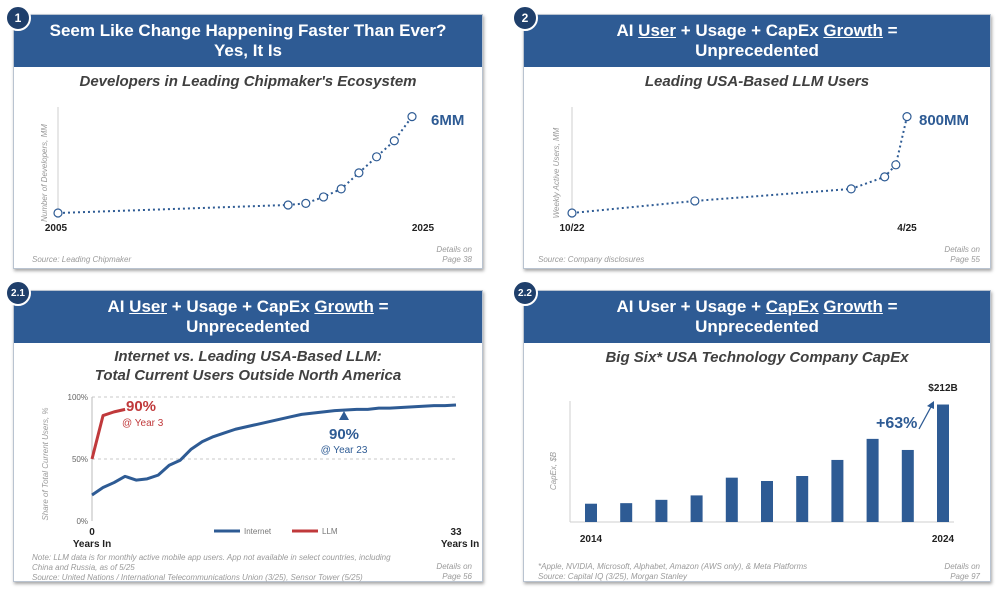  What do you see at coordinates (965, 259) in the screenshot?
I see `panel-2-page: Page 55` at bounding box center [965, 259].